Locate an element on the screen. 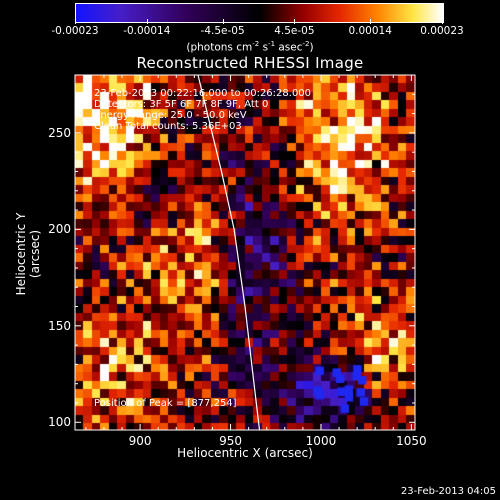 The image size is (500, 500). x-tick-label: 1000 is located at coordinates (321, 441).